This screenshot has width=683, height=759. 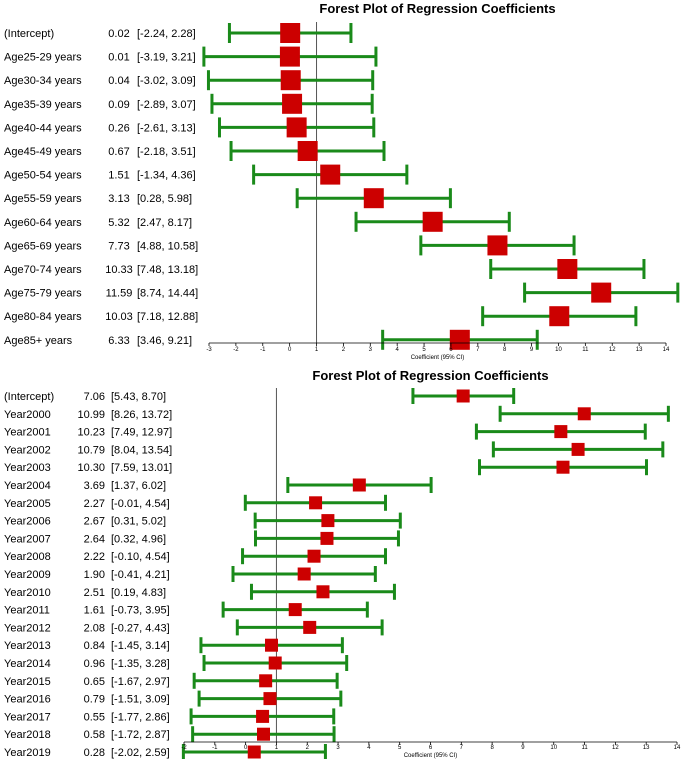 I want to click on row-10: Age65-69 years 7.73 [4.88, 10.58], so click(x=290, y=245).